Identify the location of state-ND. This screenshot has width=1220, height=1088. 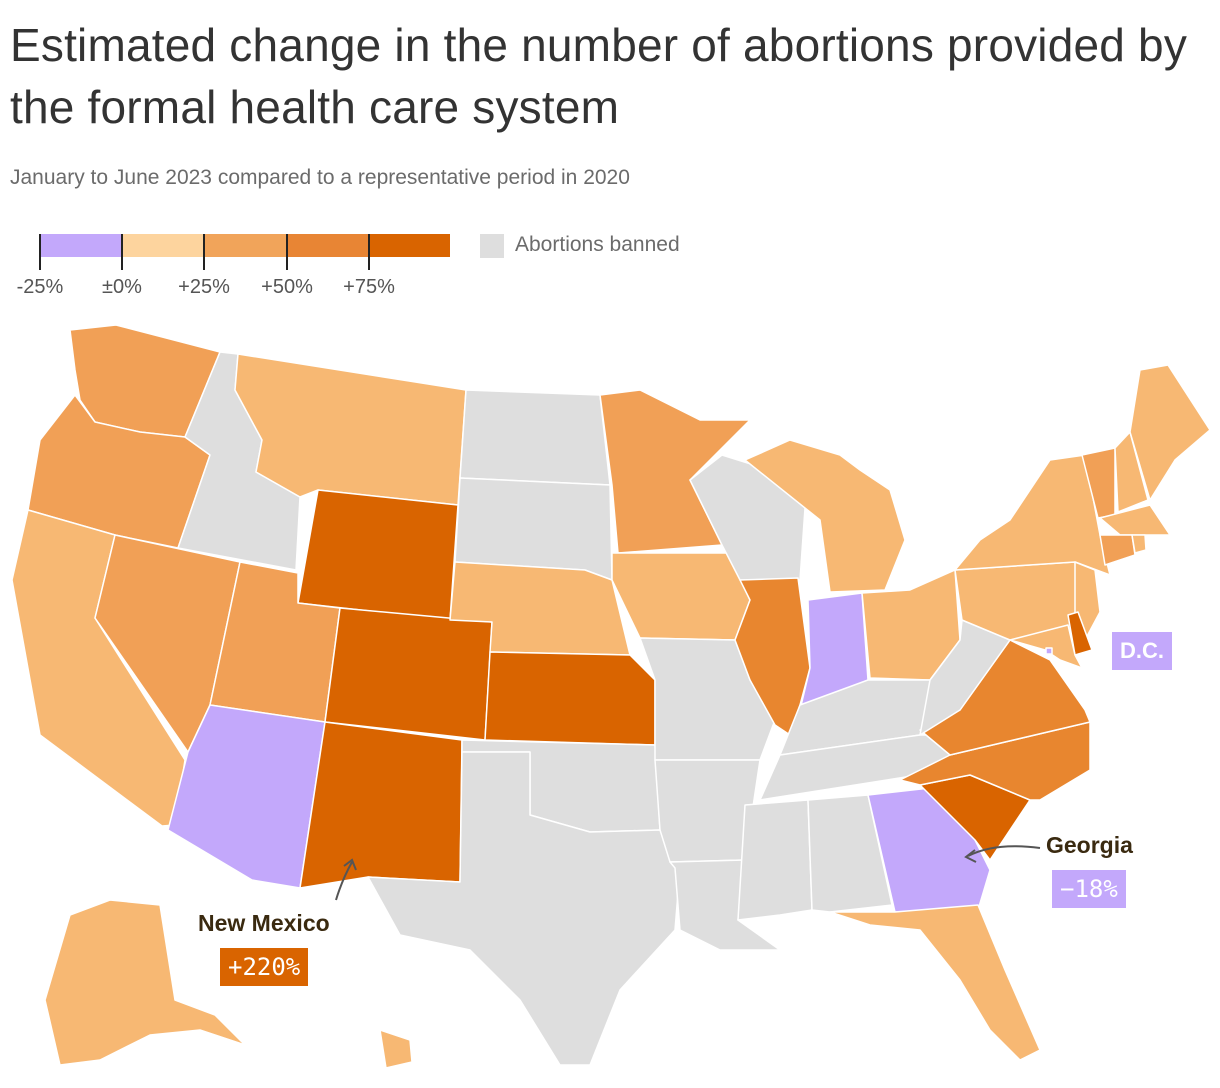
(535, 437).